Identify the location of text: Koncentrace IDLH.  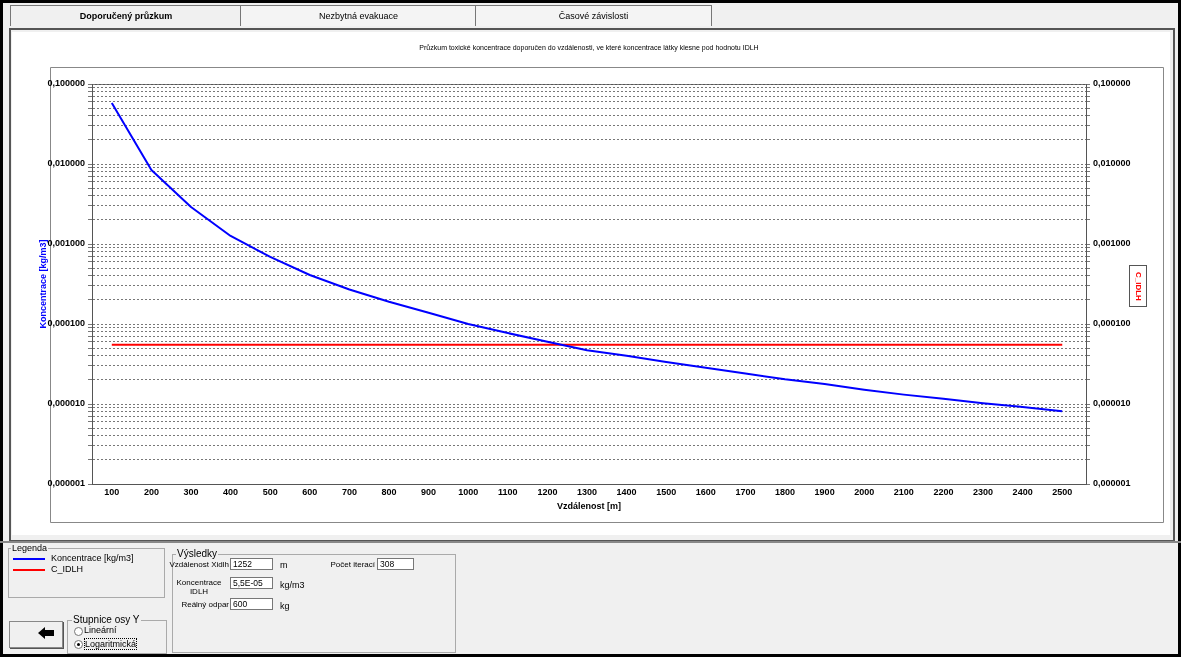
(199, 587).